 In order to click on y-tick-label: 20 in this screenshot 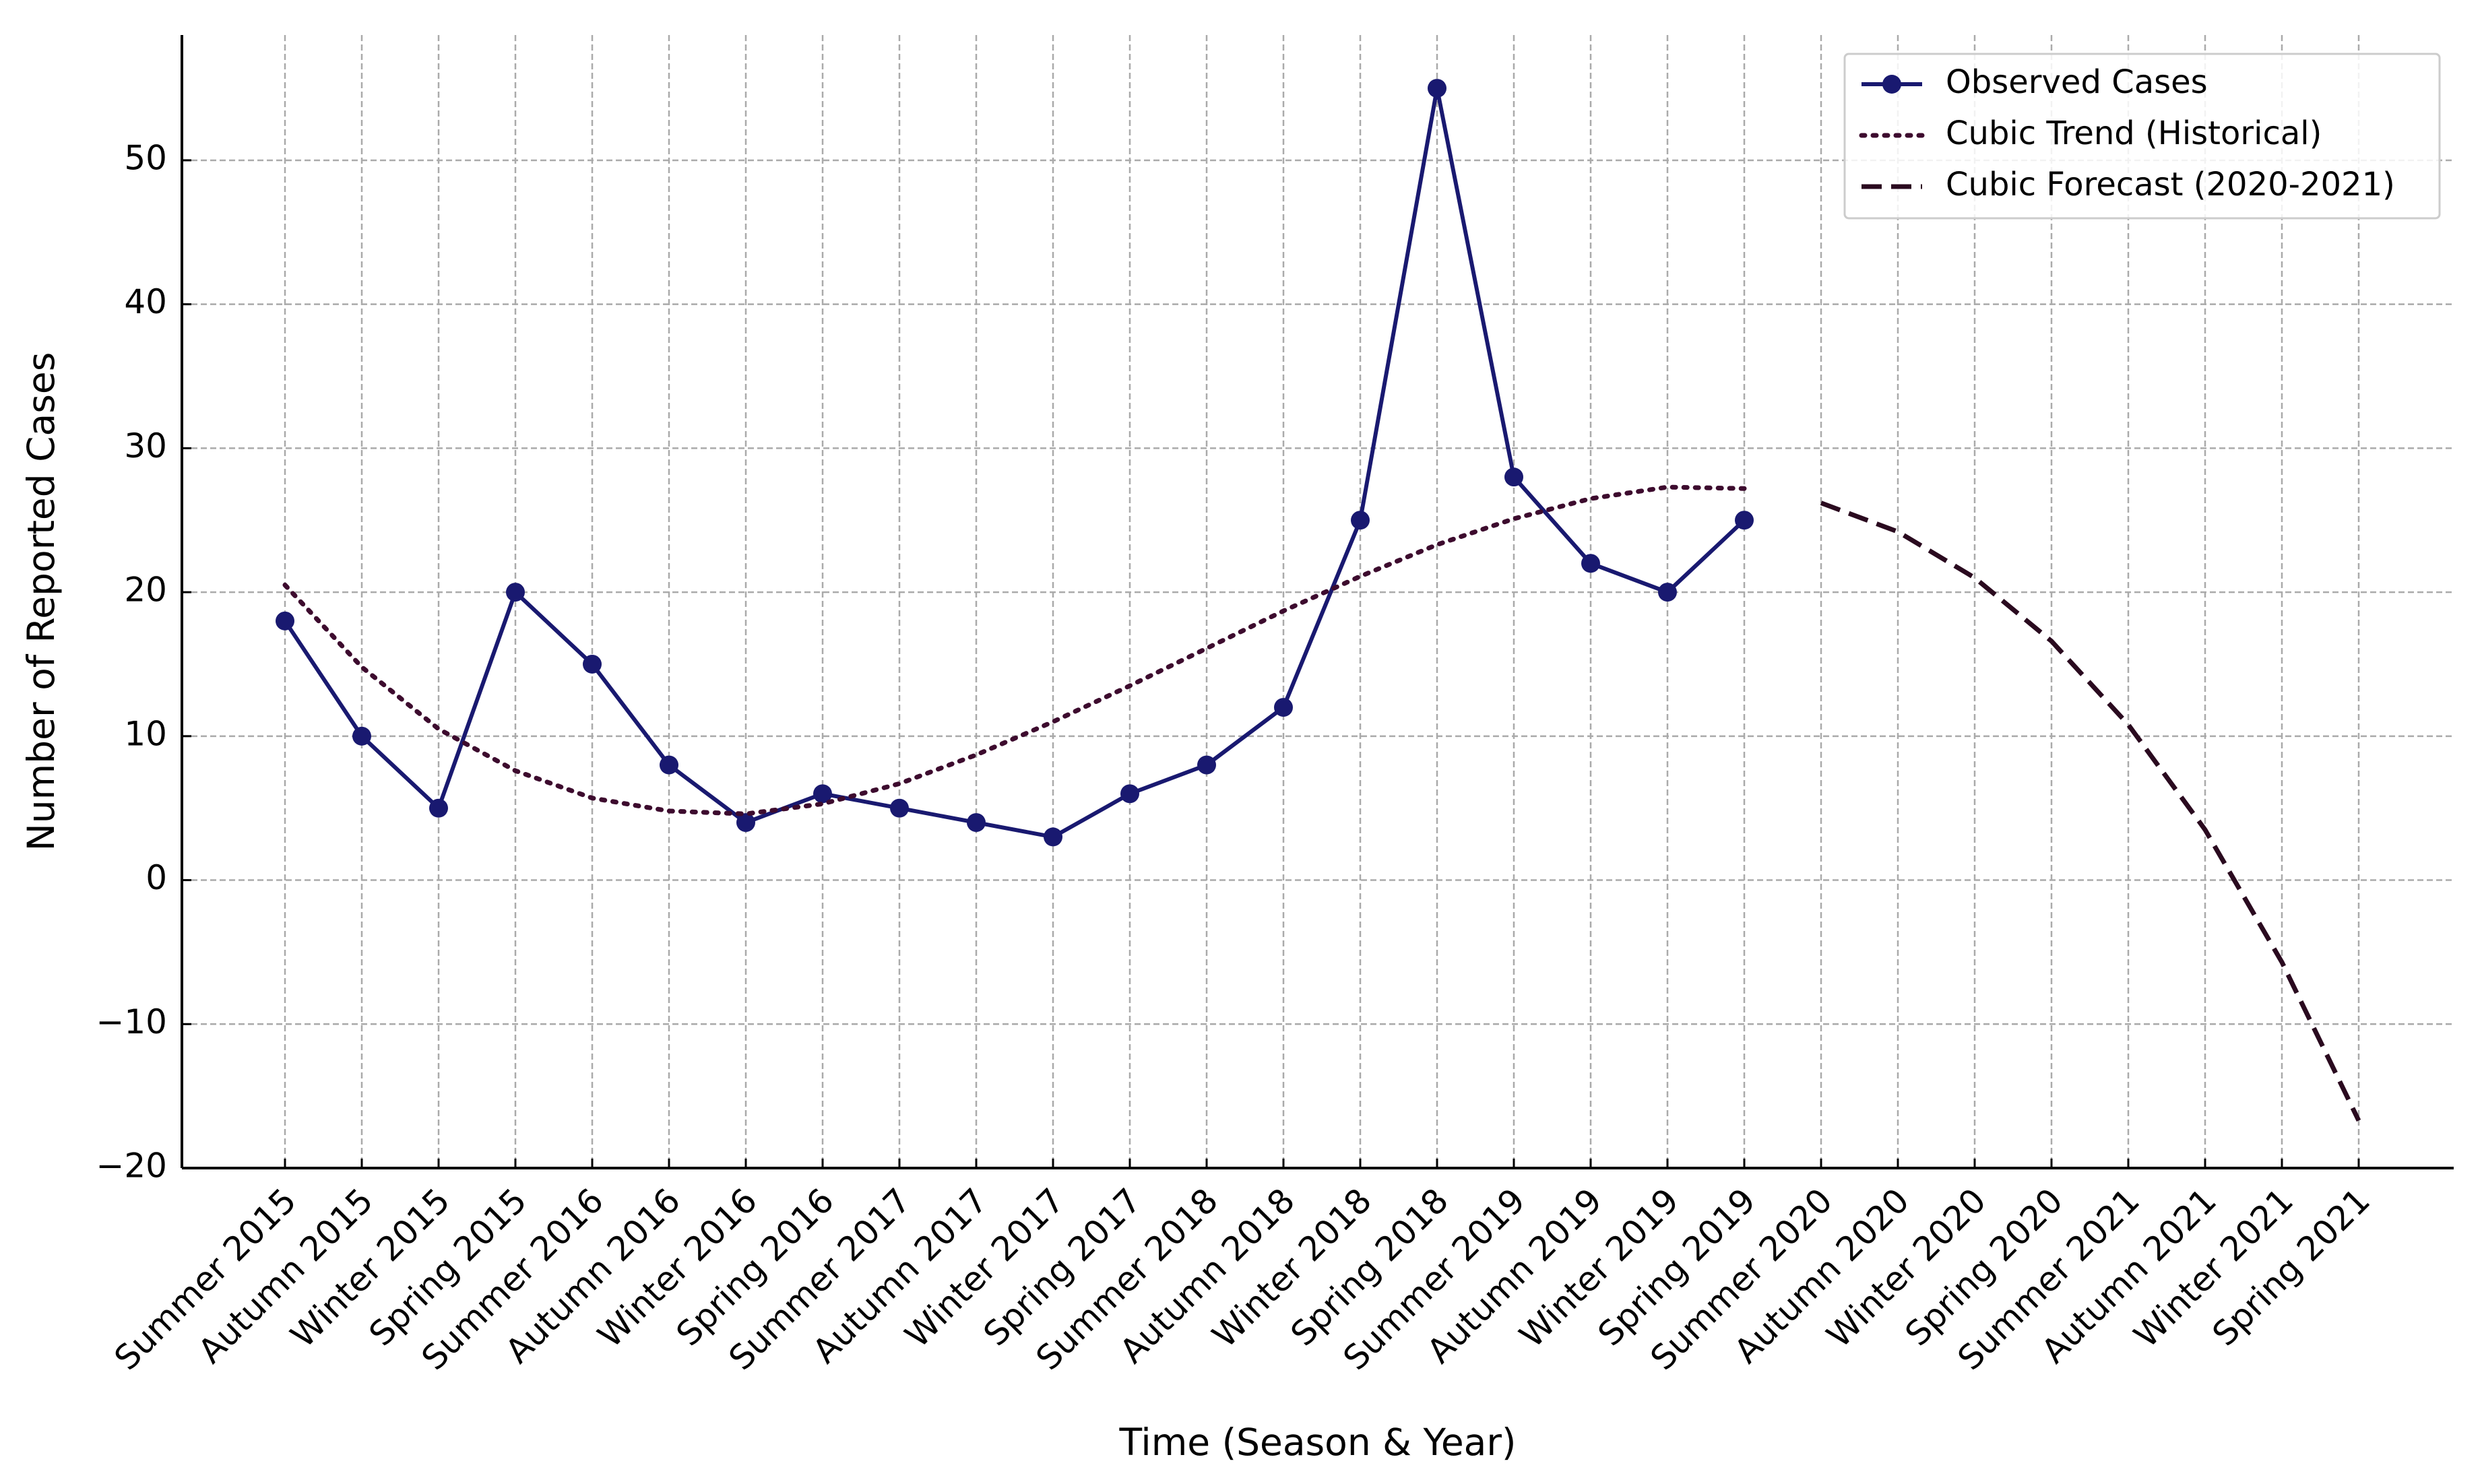, I will do `click(145, 590)`.